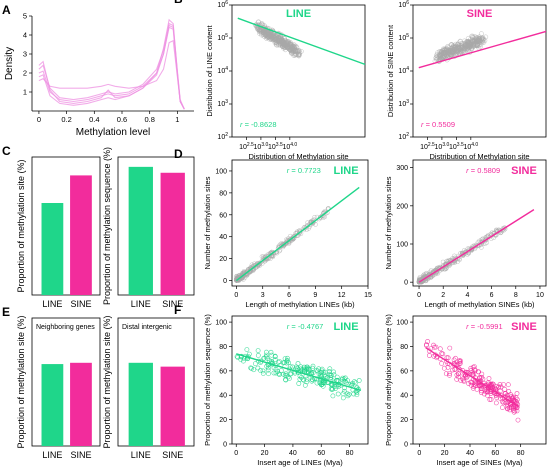 The width and height of the screenshot is (550, 470). What do you see at coordinates (222, 136) in the screenshot?
I see `y-tick-label: 10²` at bounding box center [222, 136].